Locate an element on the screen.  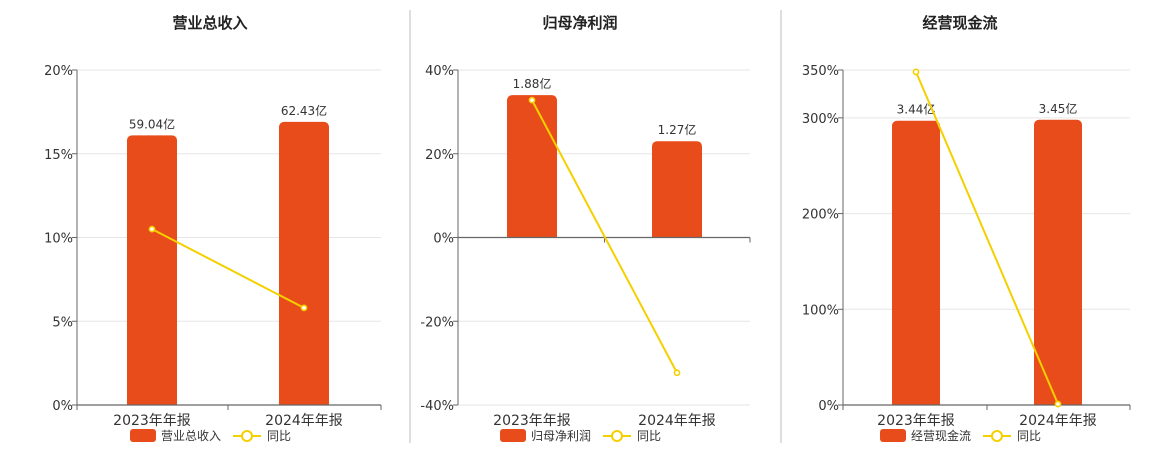
bar-data-label: 59.04亿 is located at coordinates (152, 123).